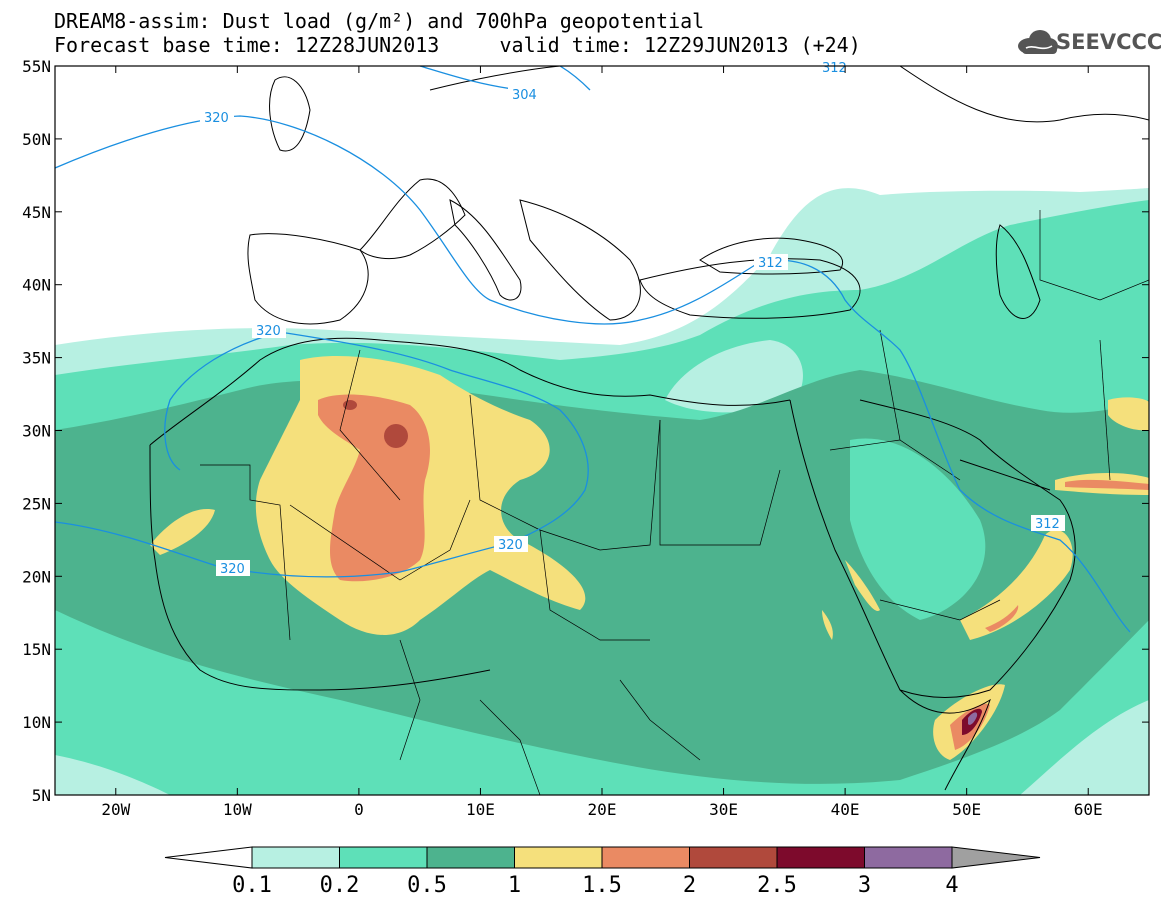 Image resolution: width=1165 pixels, height=907 pixels. Describe the element at coordinates (480, 809) in the screenshot. I see `lon-tick-label: 10E` at that location.